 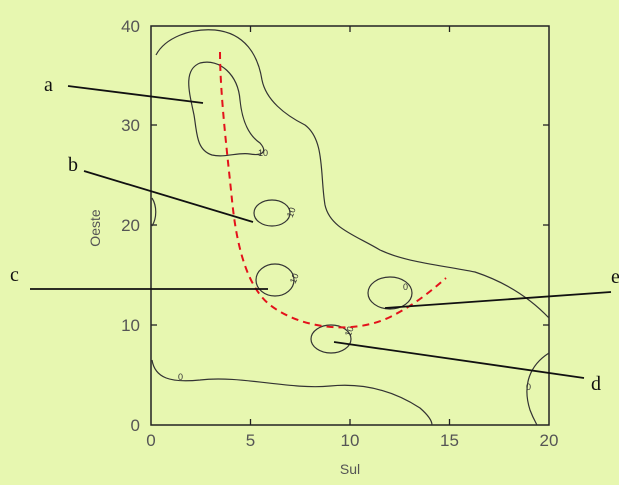 I want to click on left-edge-contour, so click(x=154, y=212).